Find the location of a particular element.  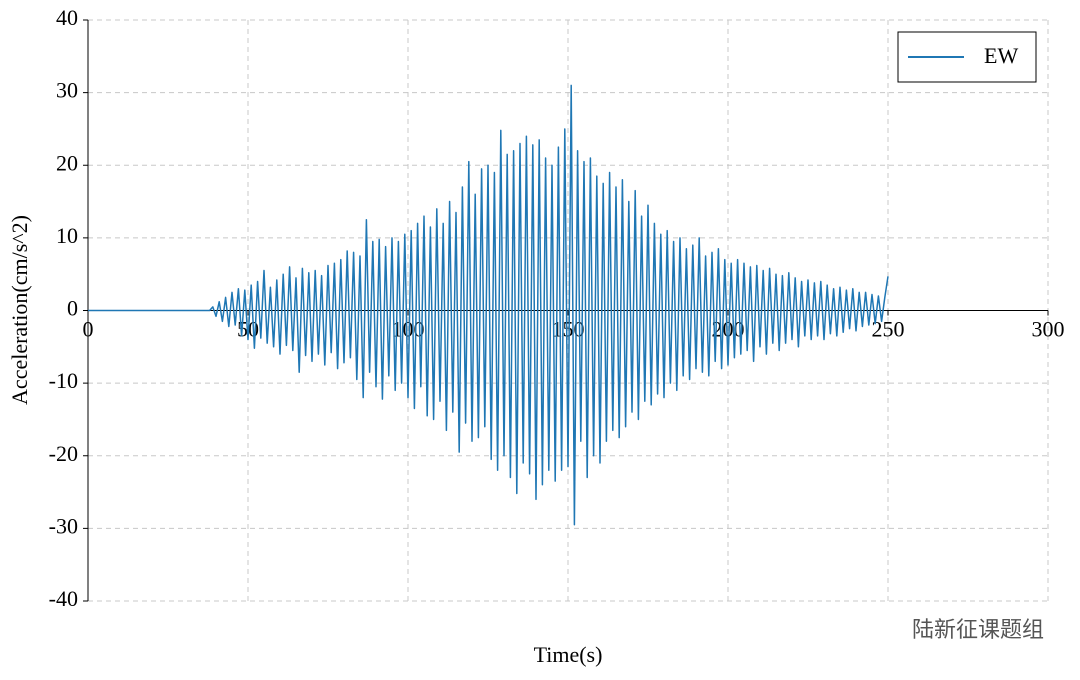

y-tick-label: 30 is located at coordinates (67, 90).